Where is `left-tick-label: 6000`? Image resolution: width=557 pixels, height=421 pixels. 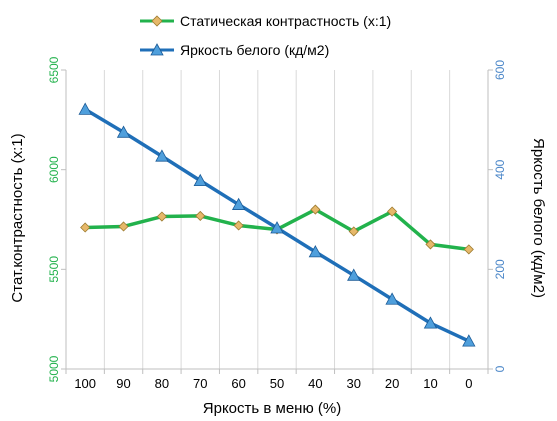
left-tick-label: 6000 is located at coordinates (54, 169).